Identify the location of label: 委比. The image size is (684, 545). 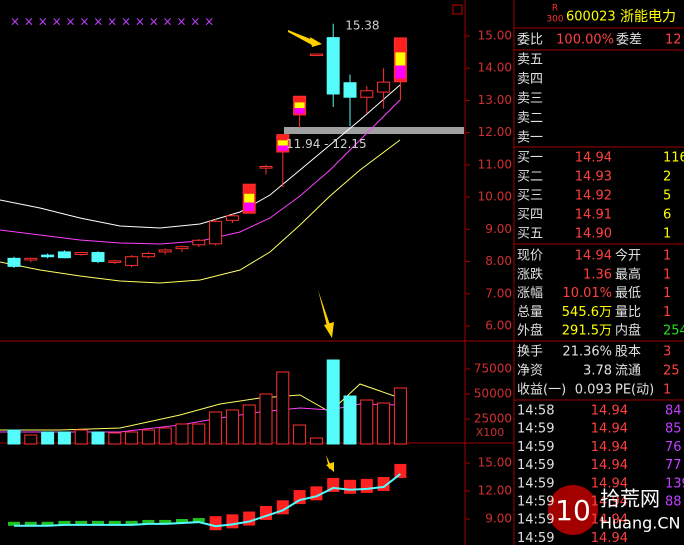
(530, 40).